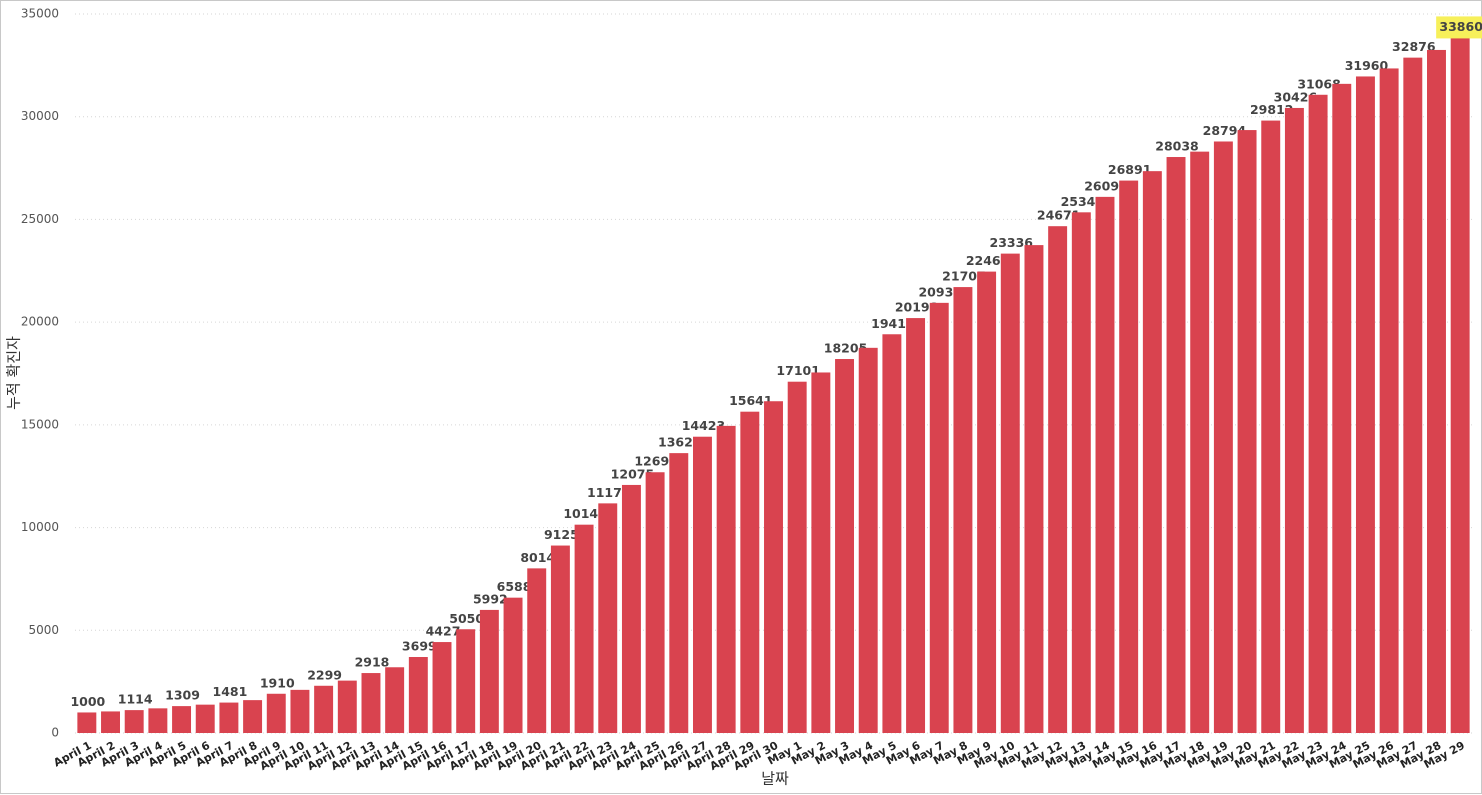  What do you see at coordinates (40, 424) in the screenshot?
I see `y-tick-label: 15000` at bounding box center [40, 424].